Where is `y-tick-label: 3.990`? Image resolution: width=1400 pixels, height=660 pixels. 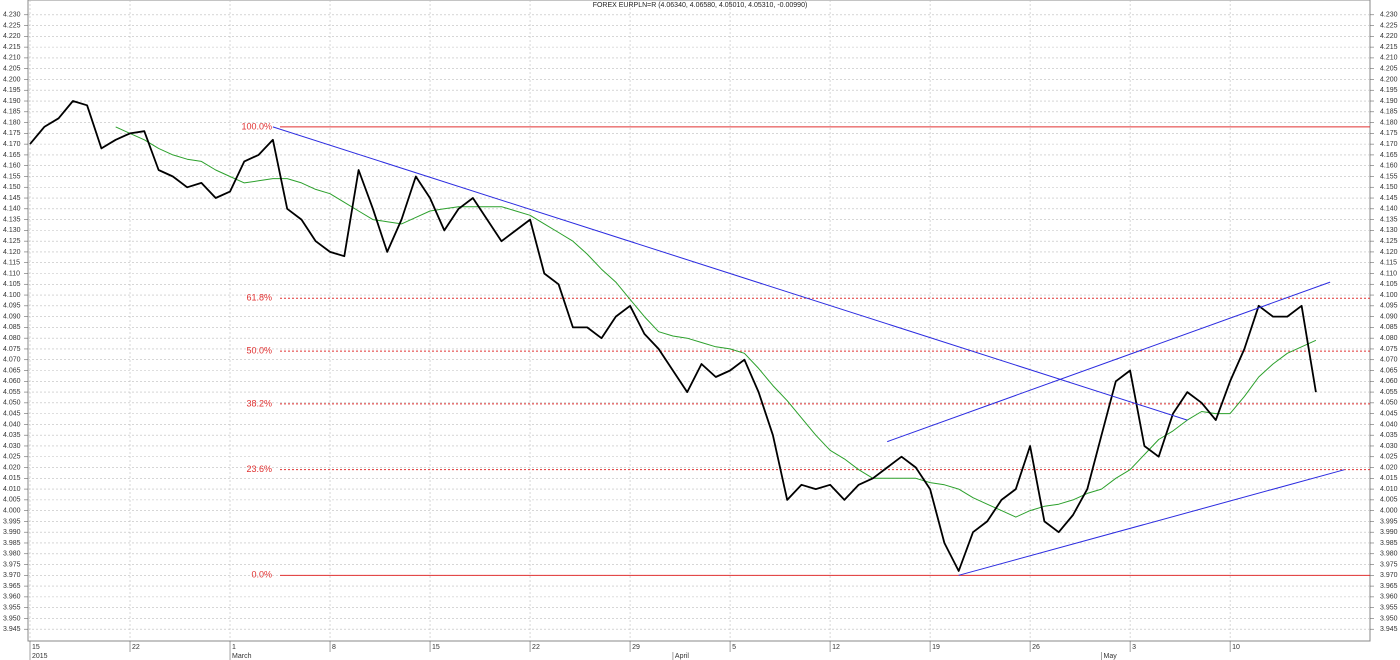 y-tick-label: 3.990 is located at coordinates (1389, 532).